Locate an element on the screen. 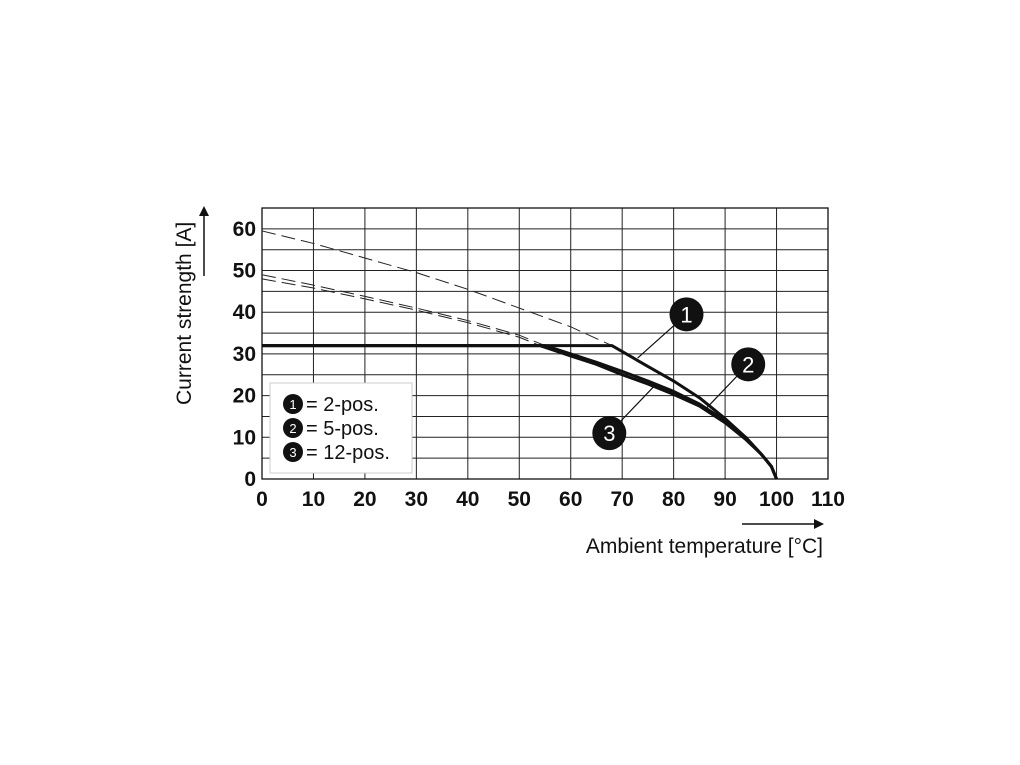 This screenshot has width=1020, height=765. legend-label: = 5-pos. is located at coordinates (342, 429).